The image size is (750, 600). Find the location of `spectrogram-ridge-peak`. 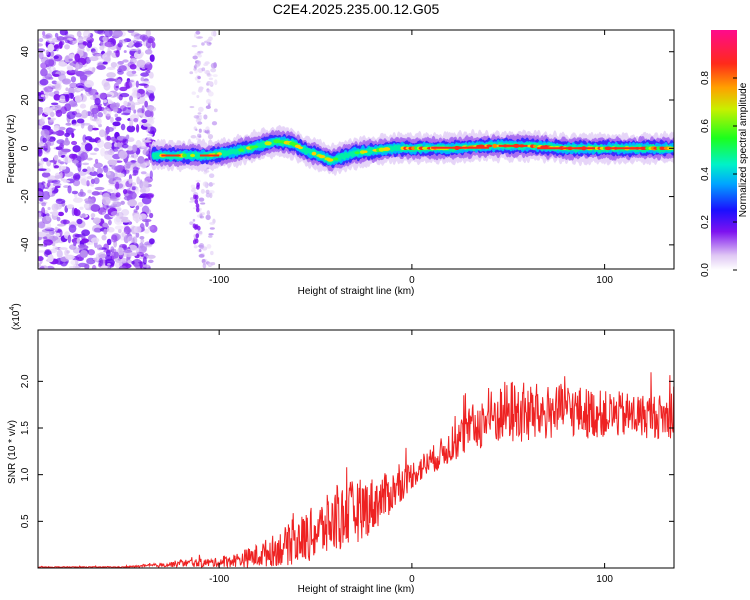

spectrogram-ridge-peak is located at coordinates (241, 150).